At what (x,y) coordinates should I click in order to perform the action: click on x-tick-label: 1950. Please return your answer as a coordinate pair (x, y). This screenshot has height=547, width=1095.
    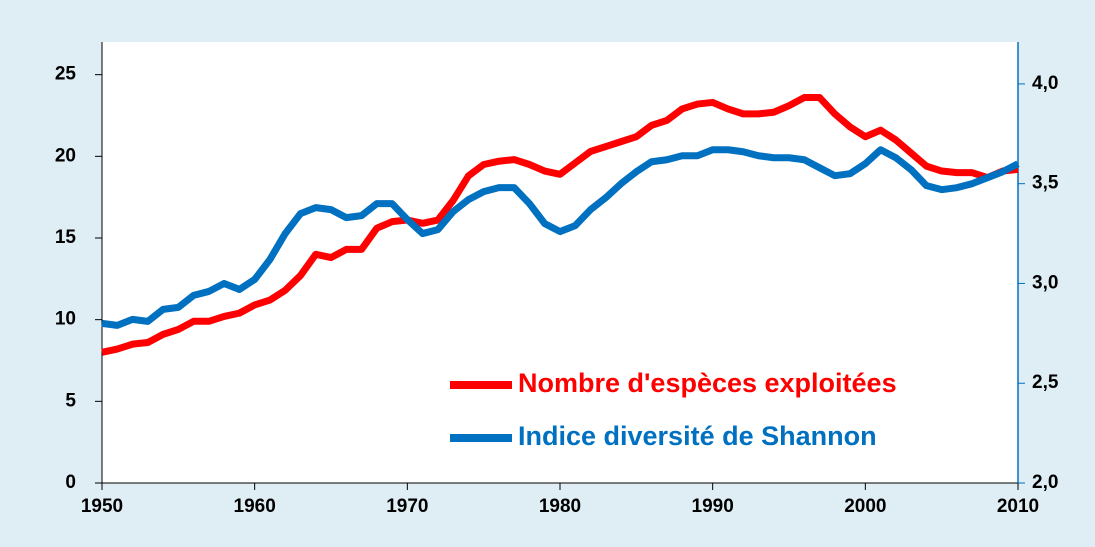
    Looking at the image, I should click on (102, 506).